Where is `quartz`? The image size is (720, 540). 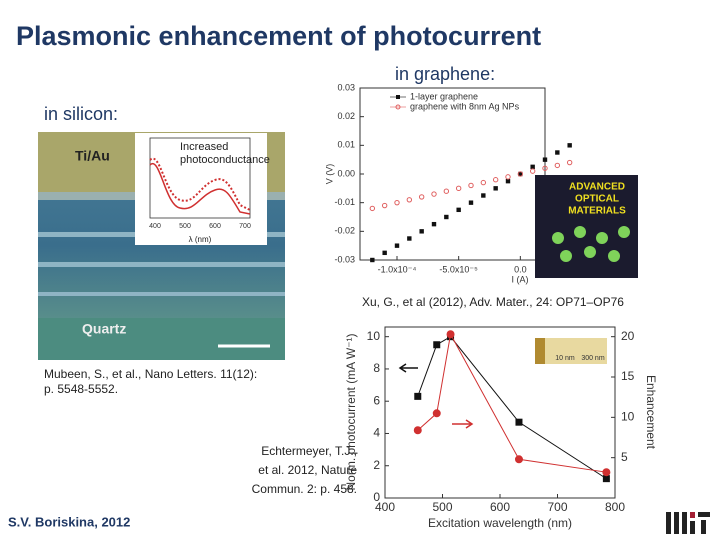
quartz is located at coordinates (161, 339).